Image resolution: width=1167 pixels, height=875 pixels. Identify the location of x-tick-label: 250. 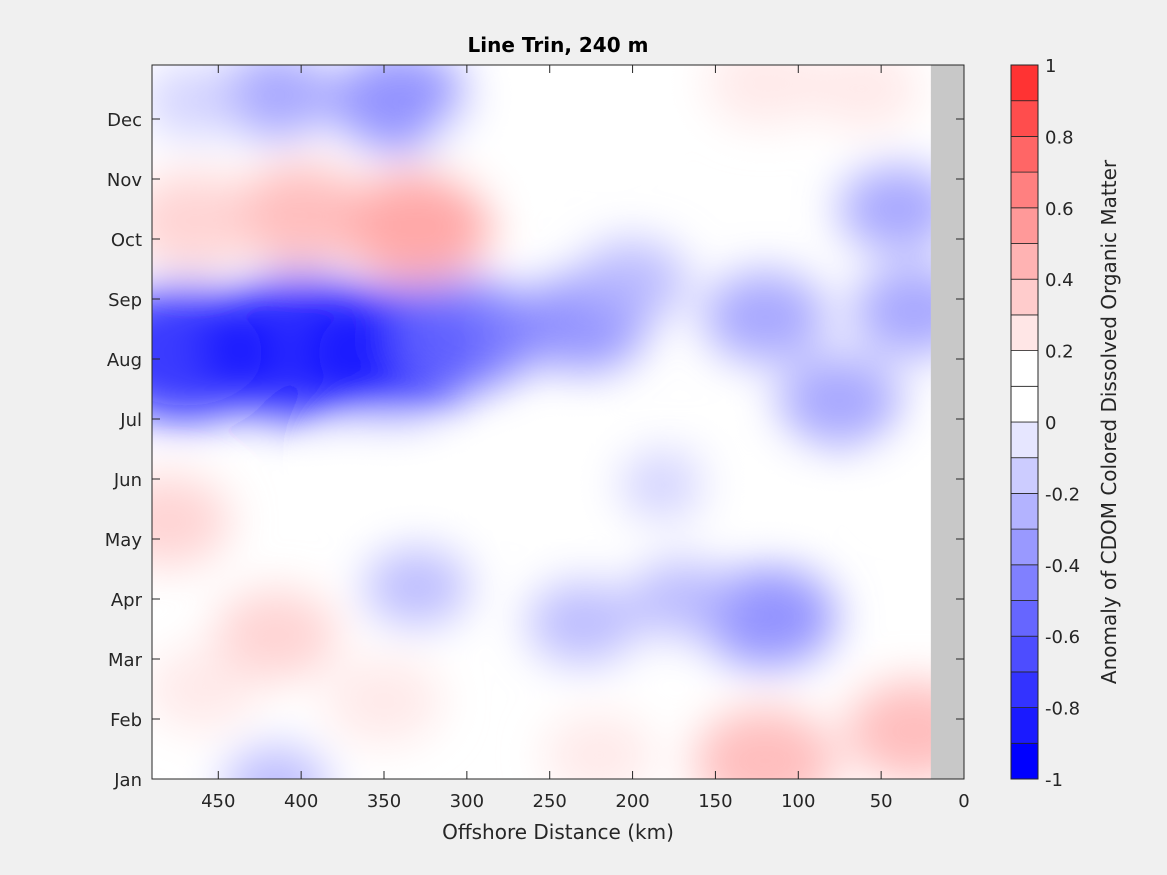
(550, 801).